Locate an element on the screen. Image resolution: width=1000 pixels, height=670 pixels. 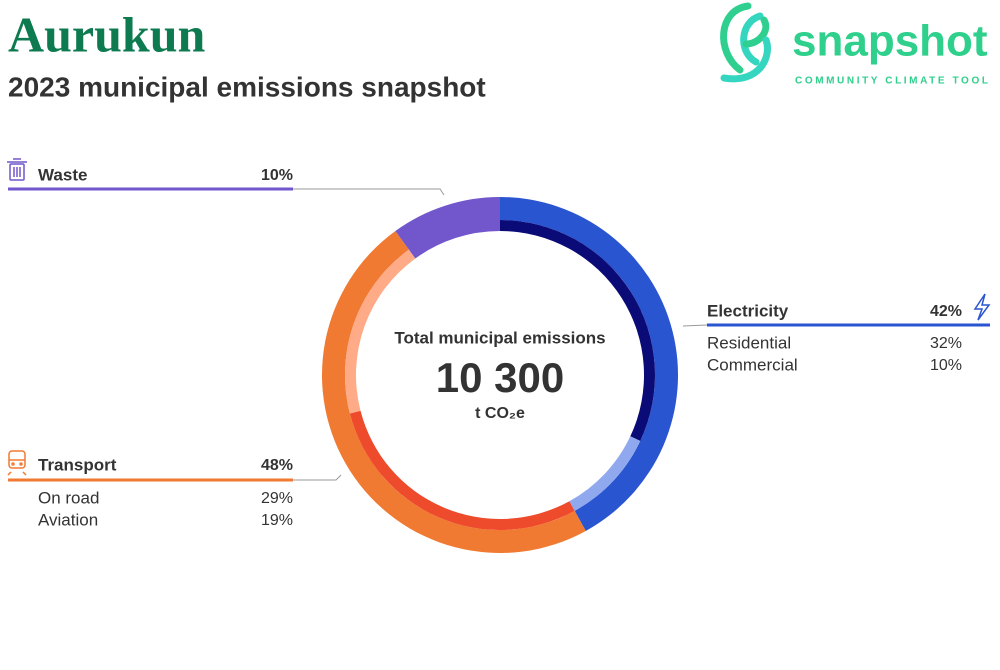
logo-tagline: COMMUNITY CLIMATE TOOL is located at coordinates (893, 81).